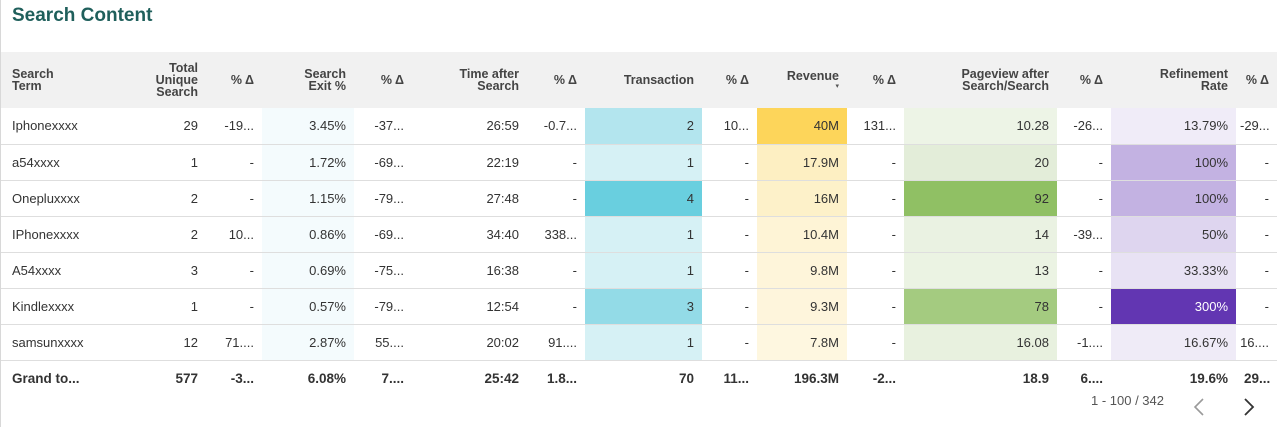  What do you see at coordinates (489, 74) in the screenshot?
I see `column-header-label: Time after` at bounding box center [489, 74].